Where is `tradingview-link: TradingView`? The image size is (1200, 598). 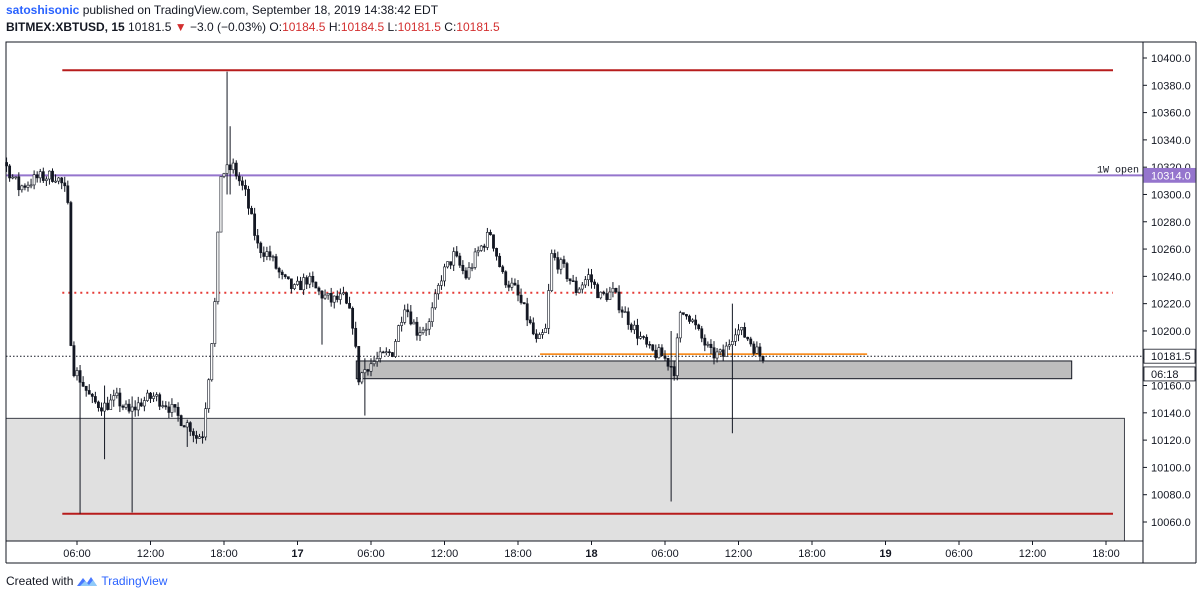 tradingview-link: TradingView is located at coordinates (134, 581).